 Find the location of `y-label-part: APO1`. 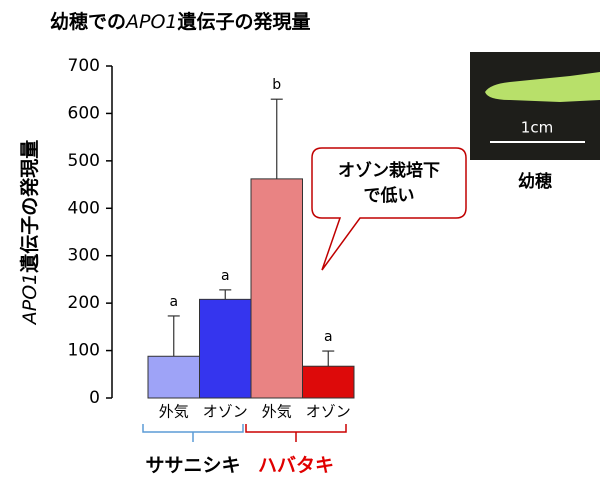

y-label-part: APO1 is located at coordinates (30, 300).